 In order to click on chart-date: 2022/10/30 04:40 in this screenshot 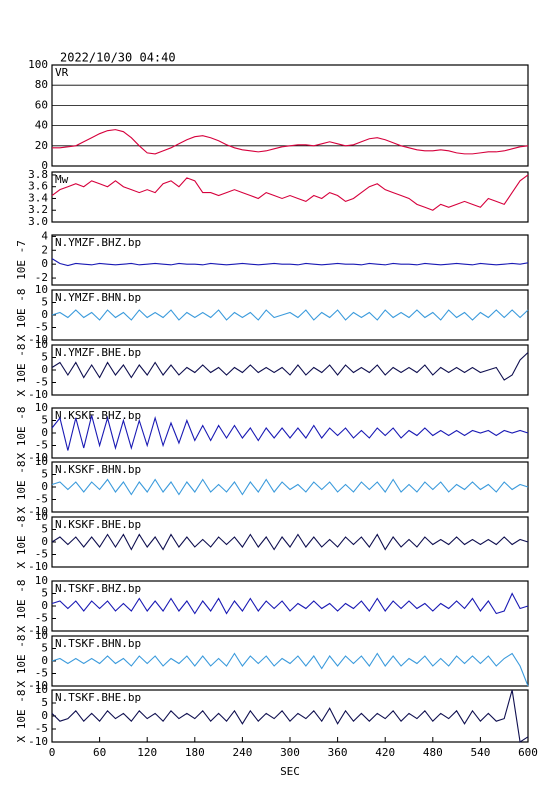, I will do `click(118, 58)`.